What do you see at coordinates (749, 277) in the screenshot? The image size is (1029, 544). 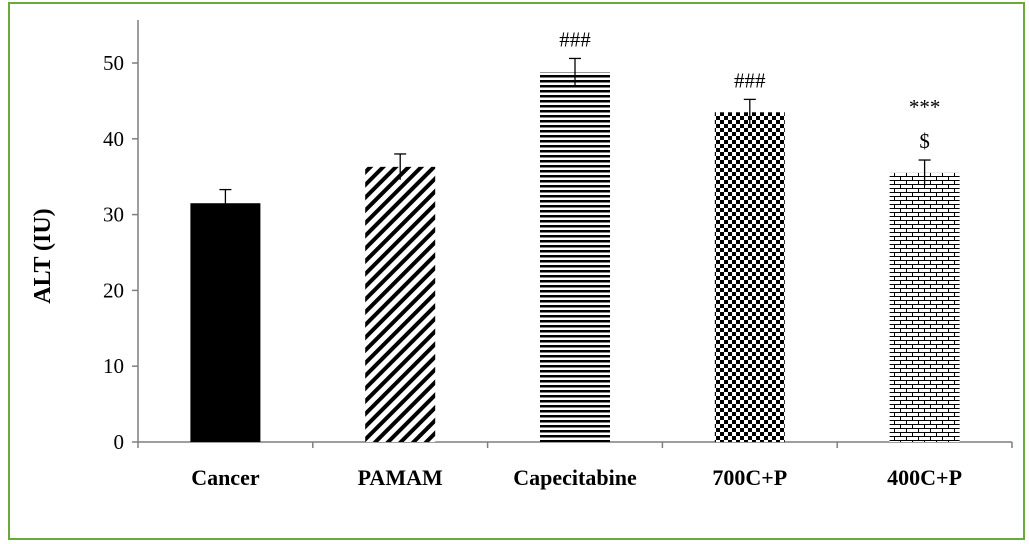 I see `bar-700c-p` at bounding box center [749, 277].